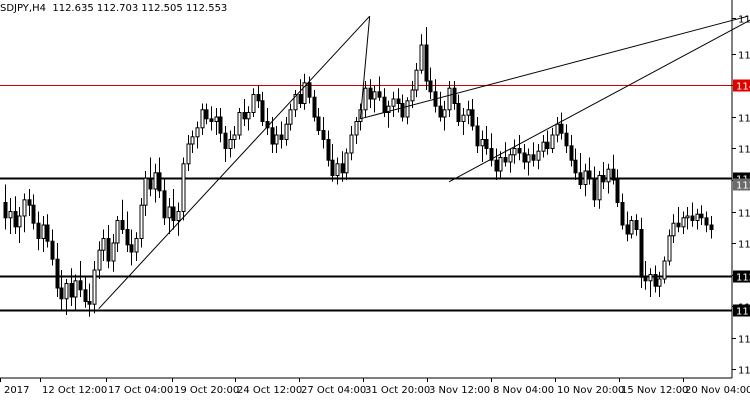 The image size is (750, 400). Describe the element at coordinates (743, 278) in the screenshot. I see `level-label: 112` at that location.